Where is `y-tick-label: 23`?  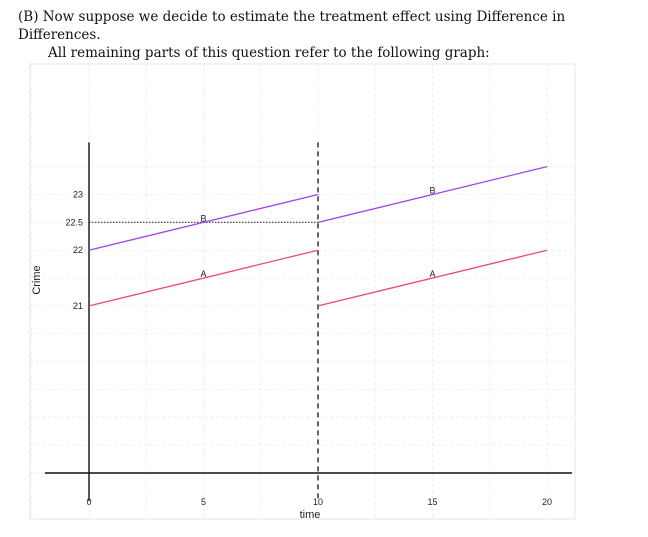 y-tick-label: 23 is located at coordinates (78, 195).